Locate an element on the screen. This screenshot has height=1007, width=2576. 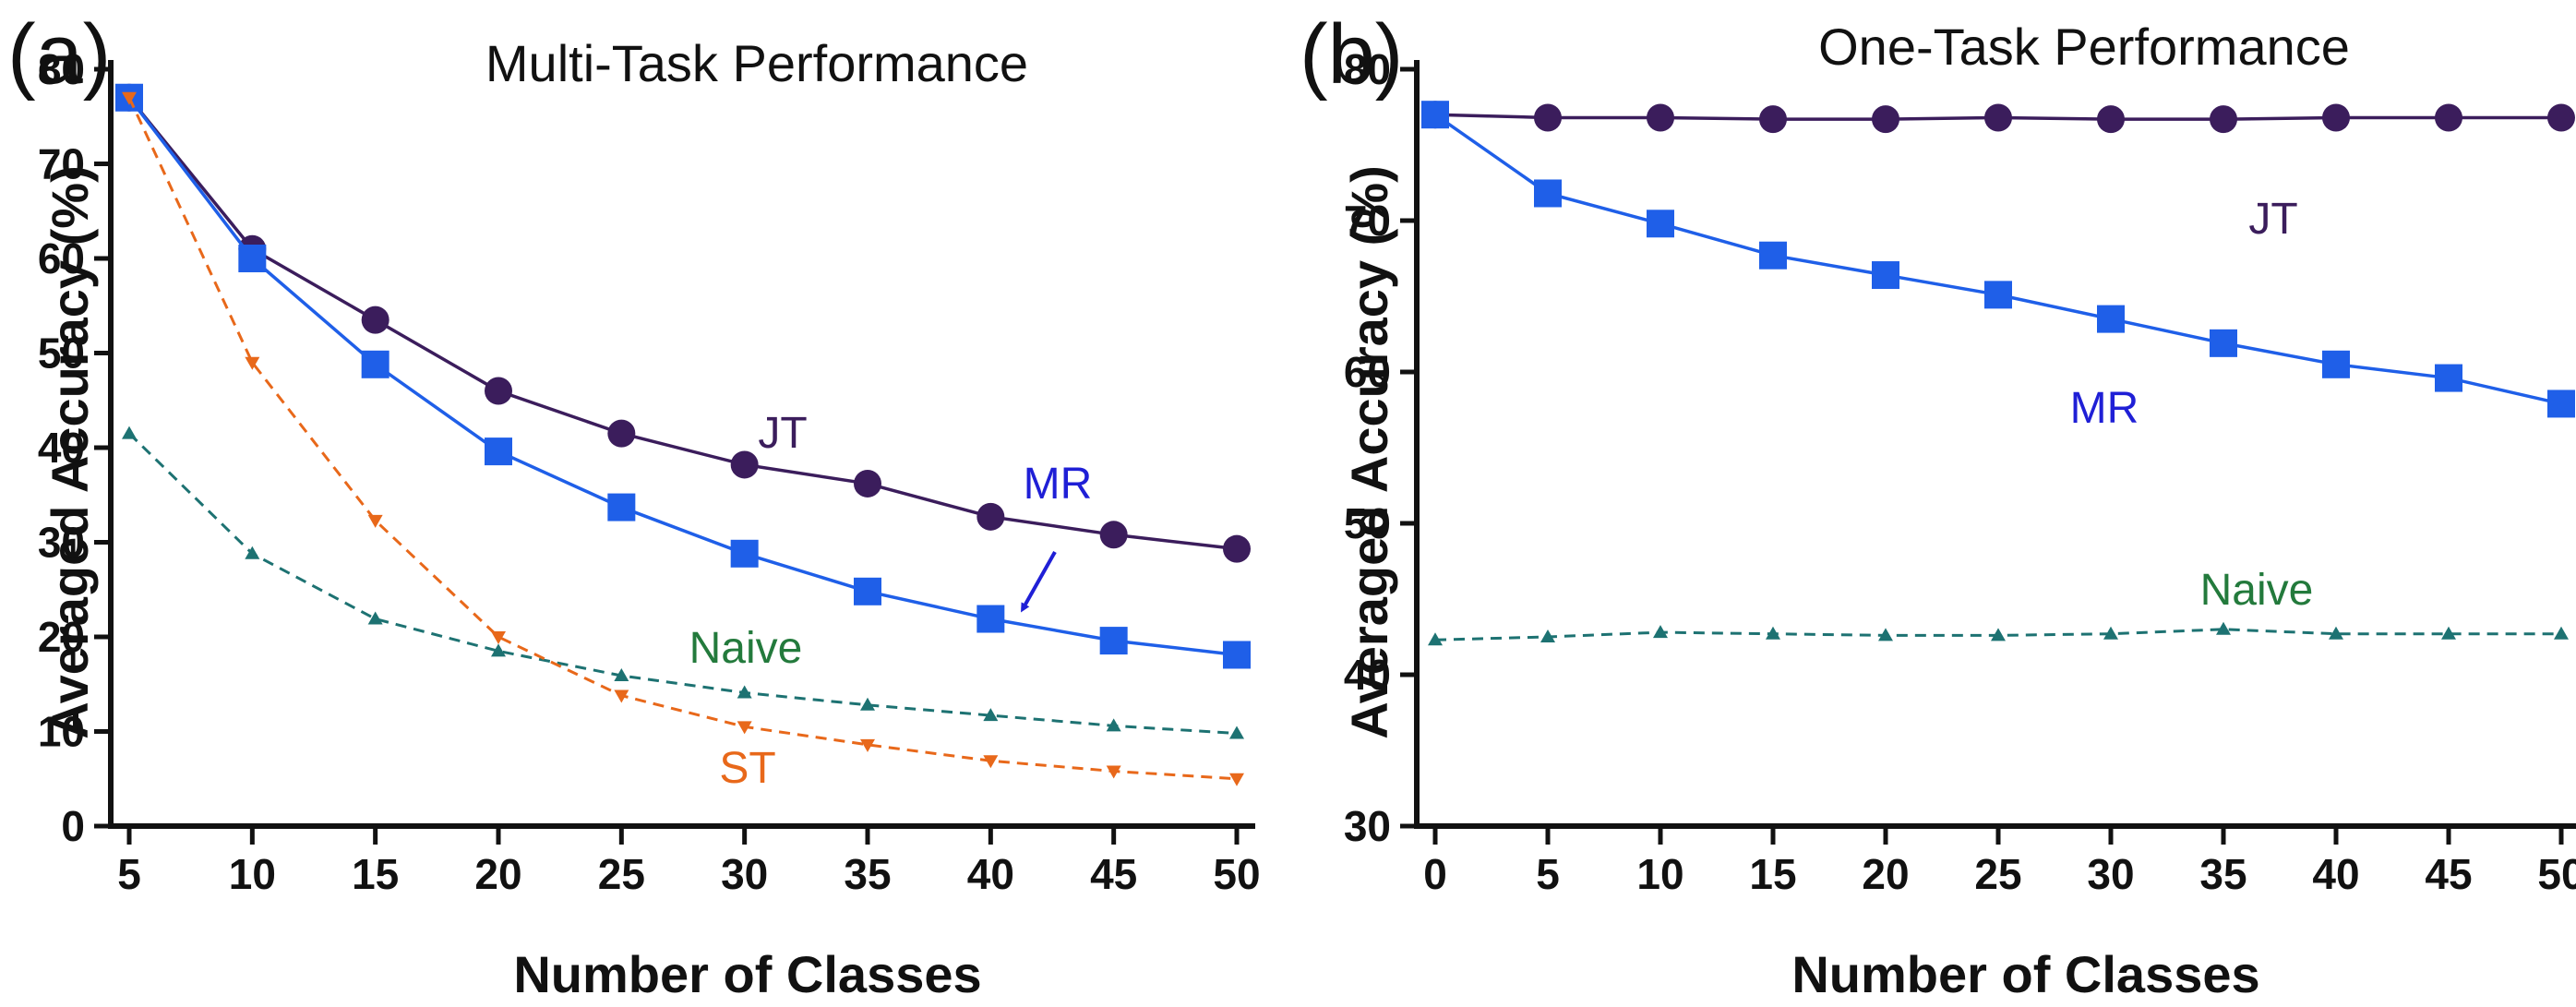
panel-a-x-tick-label: 40 is located at coordinates (990, 874).